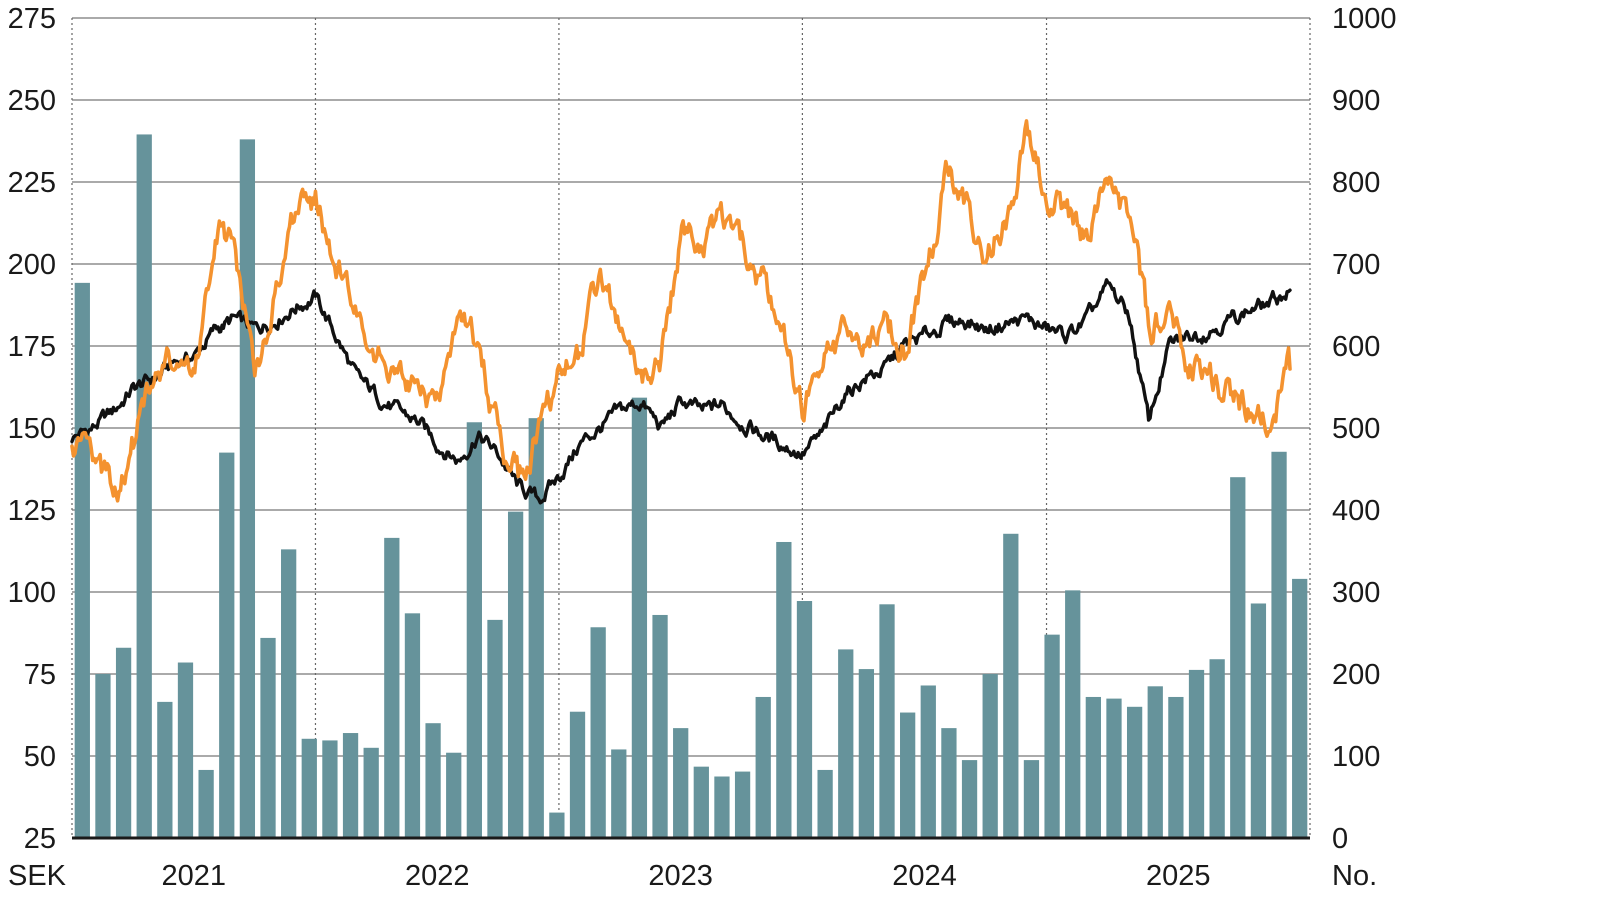 The image size is (1600, 900). Describe the element at coordinates (32, 19) in the screenshot. I see `left-tick-label: 275` at that location.